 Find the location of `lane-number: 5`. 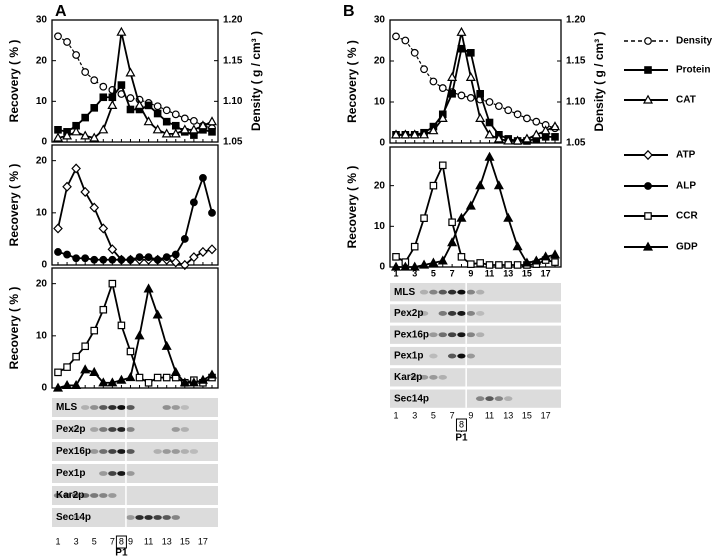

lane-number: 5 is located at coordinates (433, 415).